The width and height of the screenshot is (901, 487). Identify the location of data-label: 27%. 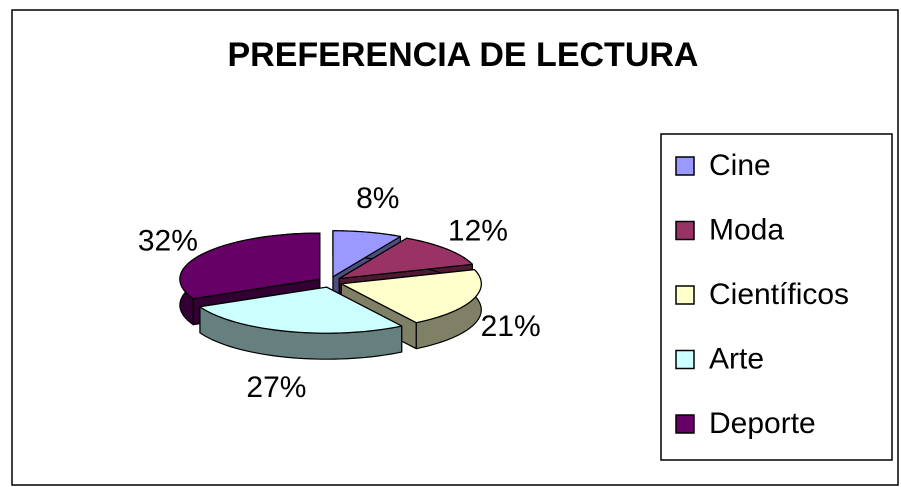
(276, 387).